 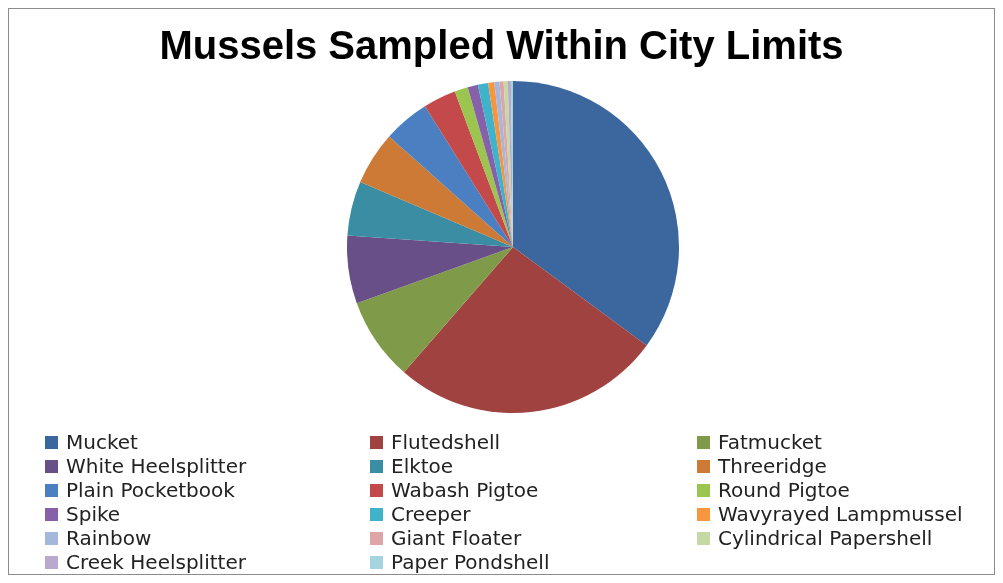 I want to click on legend-label: Paper Pondshell, so click(x=470, y=562).